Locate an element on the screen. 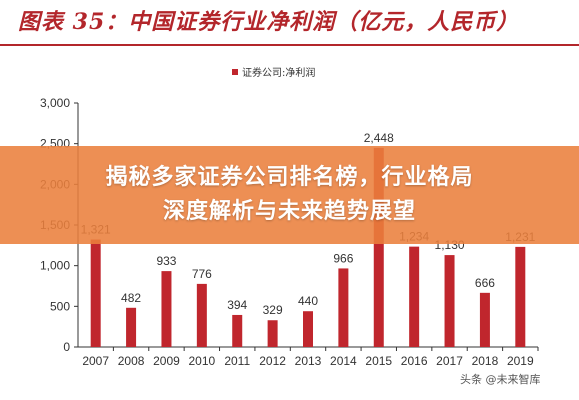 This screenshot has height=400, width=579. x-tick-label: 2012 is located at coordinates (272, 361).